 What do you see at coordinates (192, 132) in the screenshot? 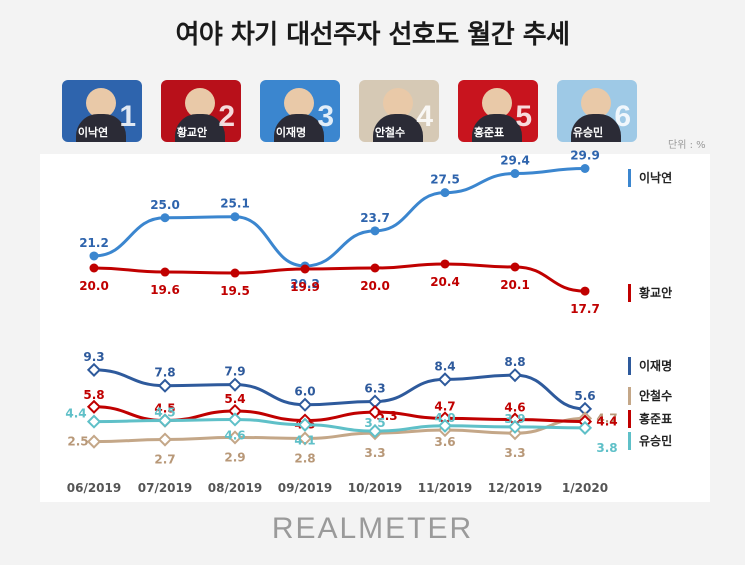
I see `candidate-name: 황교안` at bounding box center [192, 132].